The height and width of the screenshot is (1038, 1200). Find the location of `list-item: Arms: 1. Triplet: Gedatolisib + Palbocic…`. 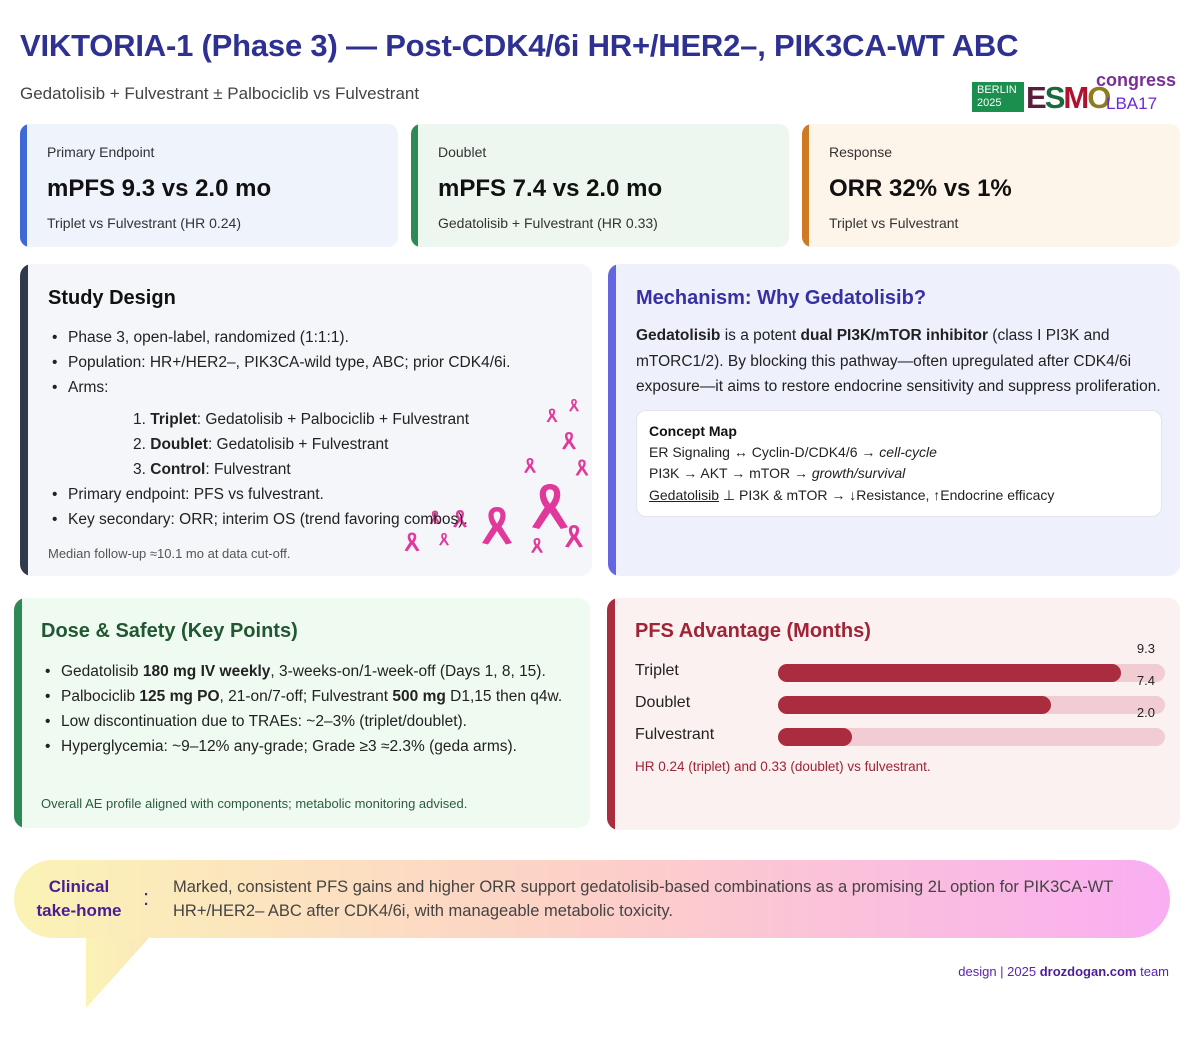

list-item: Arms: 1. Triplet: Gedatolisib + Palbocic… is located at coordinates (310, 428).